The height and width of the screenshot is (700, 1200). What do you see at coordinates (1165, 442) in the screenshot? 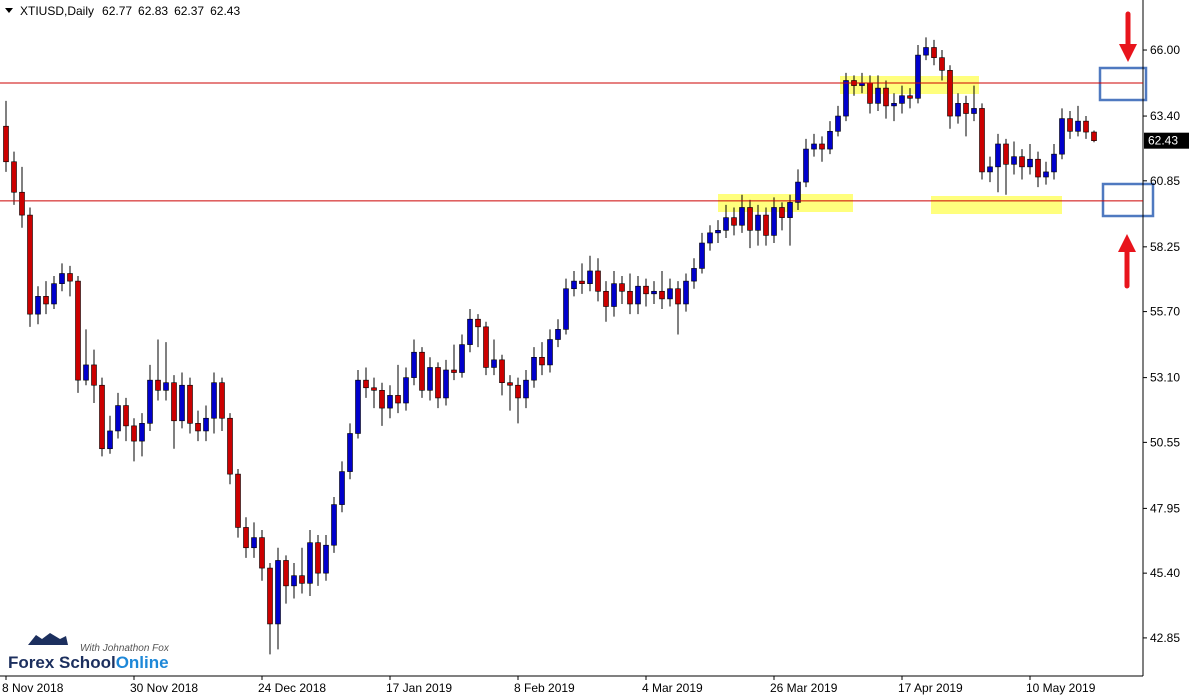
I see `y-tick-label: 50.55` at bounding box center [1165, 442].